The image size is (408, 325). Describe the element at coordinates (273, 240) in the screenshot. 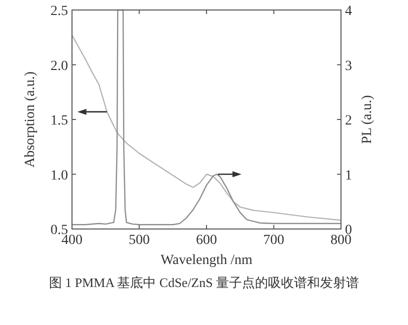

I see `x-tick-label: 700` at that location.